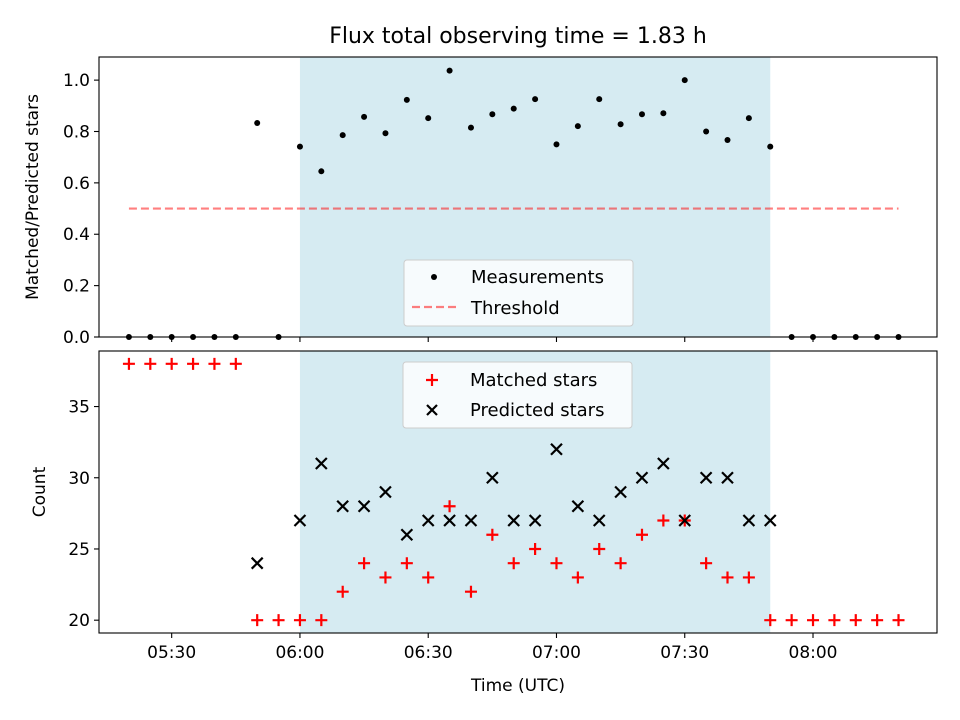  Describe the element at coordinates (171, 653) in the screenshot. I see `x-tick-label: 05:30` at that location.